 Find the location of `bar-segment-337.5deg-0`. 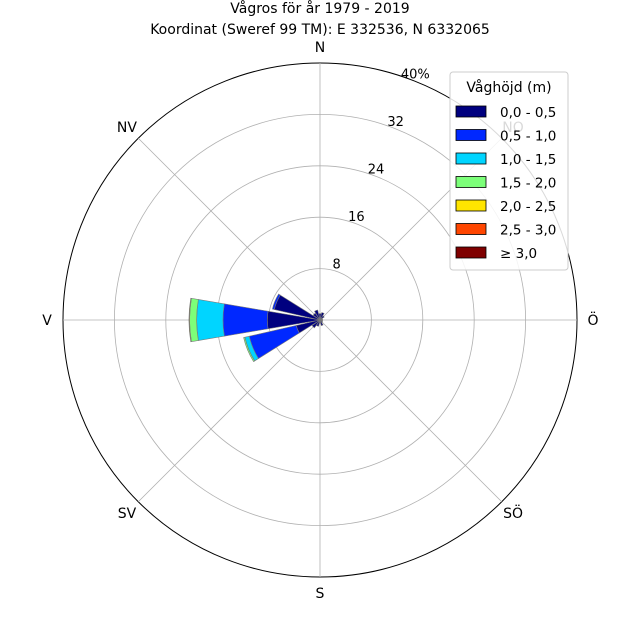

bar-segment-337.5deg-0 is located at coordinates (317, 315).